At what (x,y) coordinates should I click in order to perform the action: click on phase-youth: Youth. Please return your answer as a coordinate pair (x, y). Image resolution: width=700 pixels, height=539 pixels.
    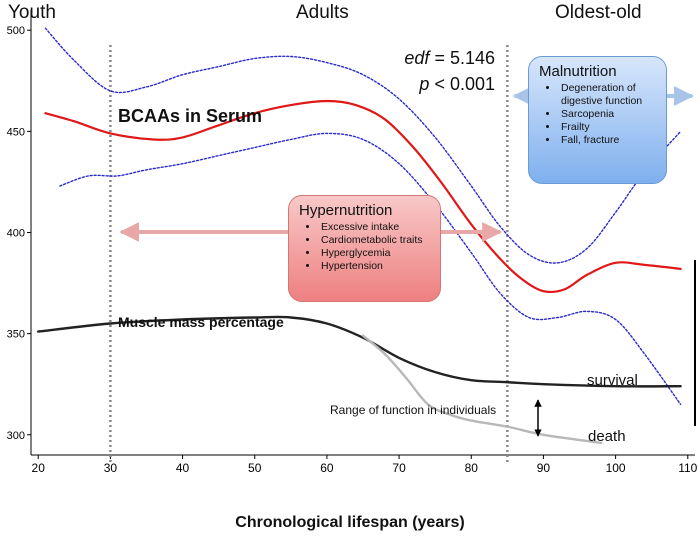
    Looking at the image, I should click on (32, 12).